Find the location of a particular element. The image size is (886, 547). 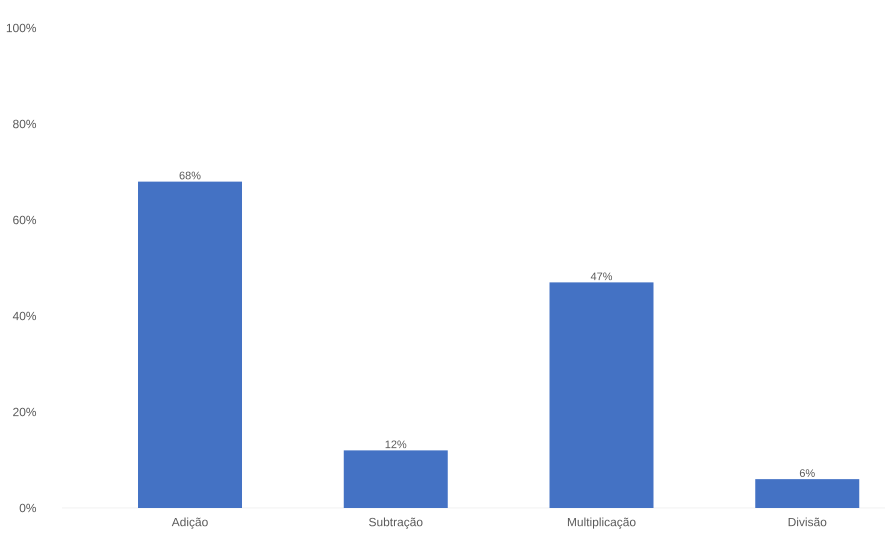

y-tick-label: 20% is located at coordinates (24, 412).